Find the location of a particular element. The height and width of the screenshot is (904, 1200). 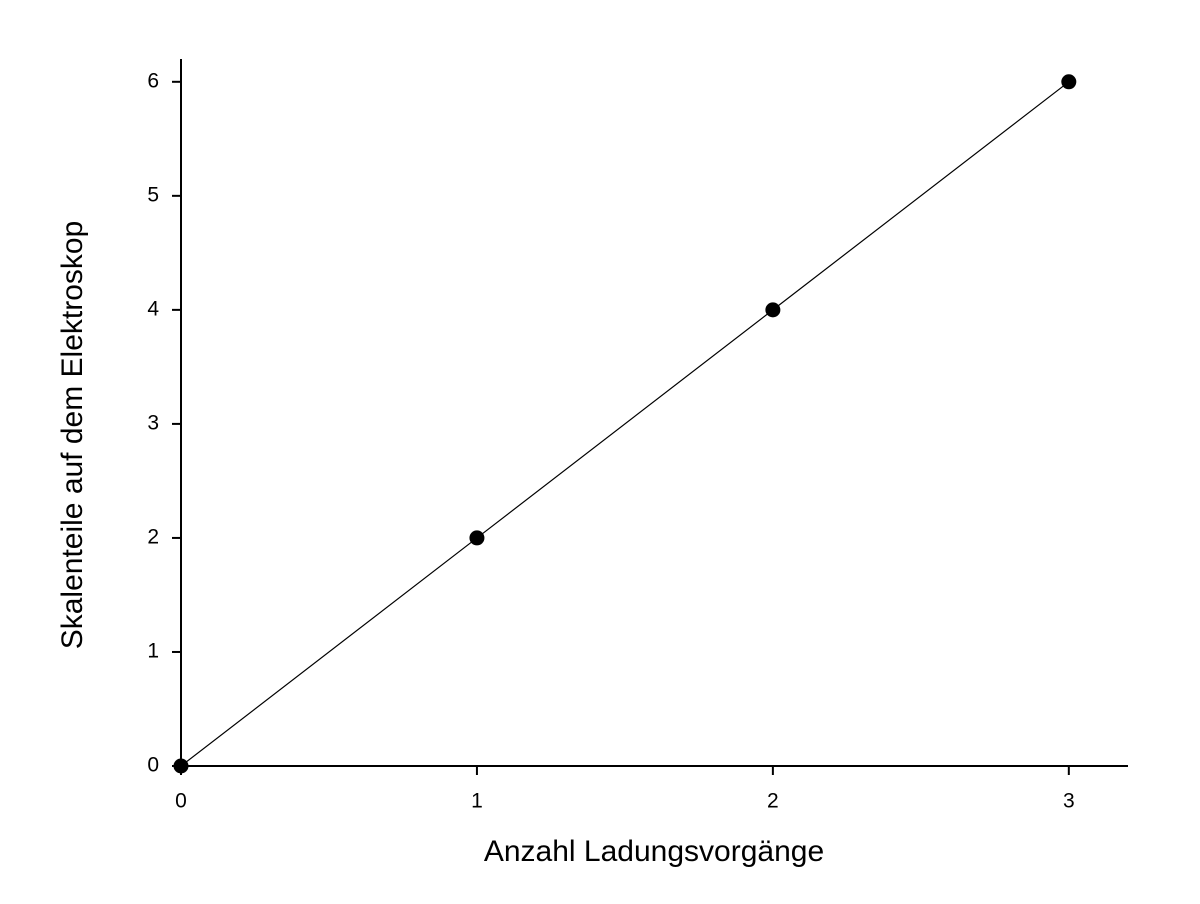

x-axis-title: Anzahl Ladungsvorgänge is located at coordinates (654, 851).